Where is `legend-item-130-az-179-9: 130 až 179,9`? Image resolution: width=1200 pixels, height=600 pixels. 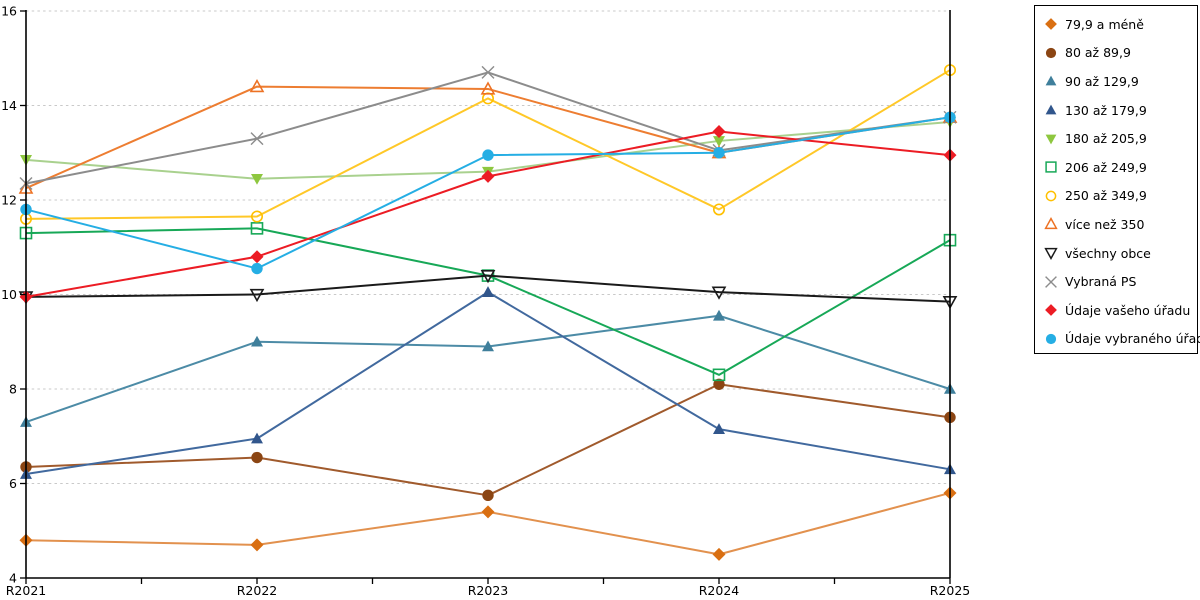 legend-item-130-az-179-9: 130 až 179,9 is located at coordinates (1116, 110).